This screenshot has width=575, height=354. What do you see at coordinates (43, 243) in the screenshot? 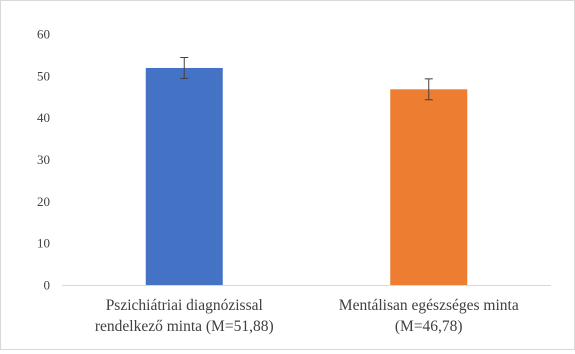
I see `y-tick-label: 10` at bounding box center [43, 243].